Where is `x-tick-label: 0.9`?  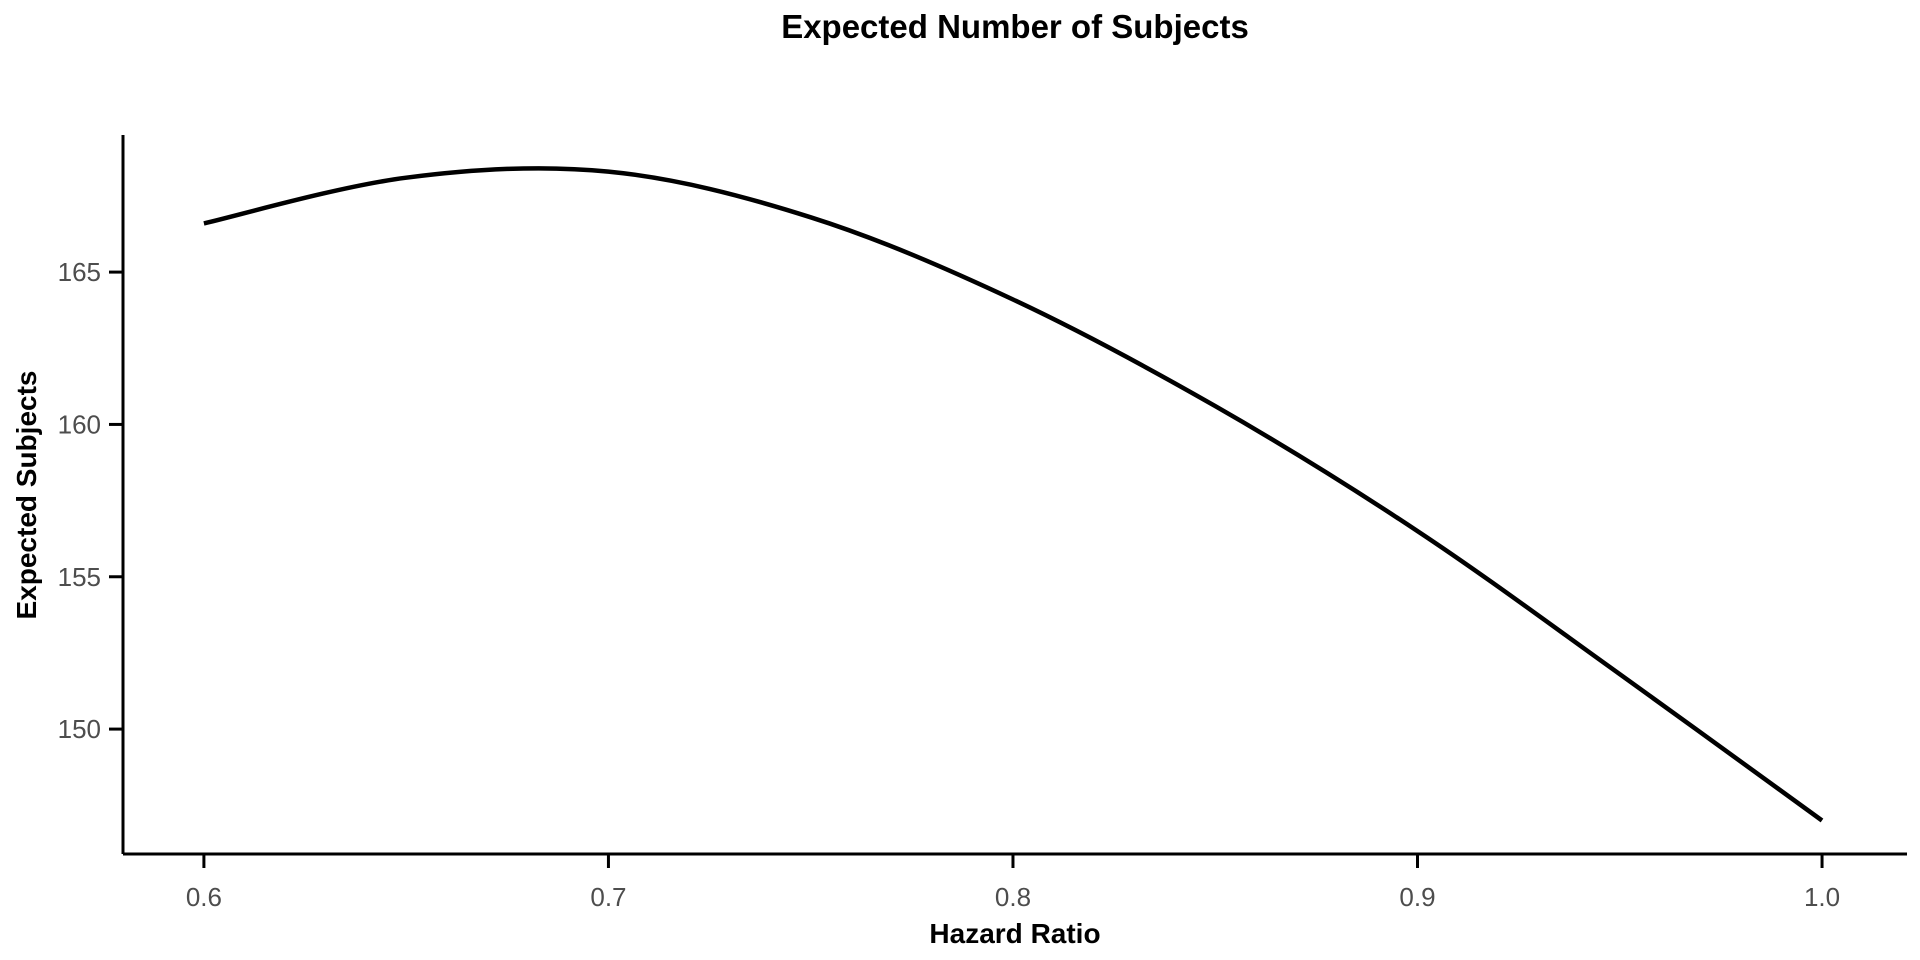 x-tick-label: 0.9 is located at coordinates (1417, 897).